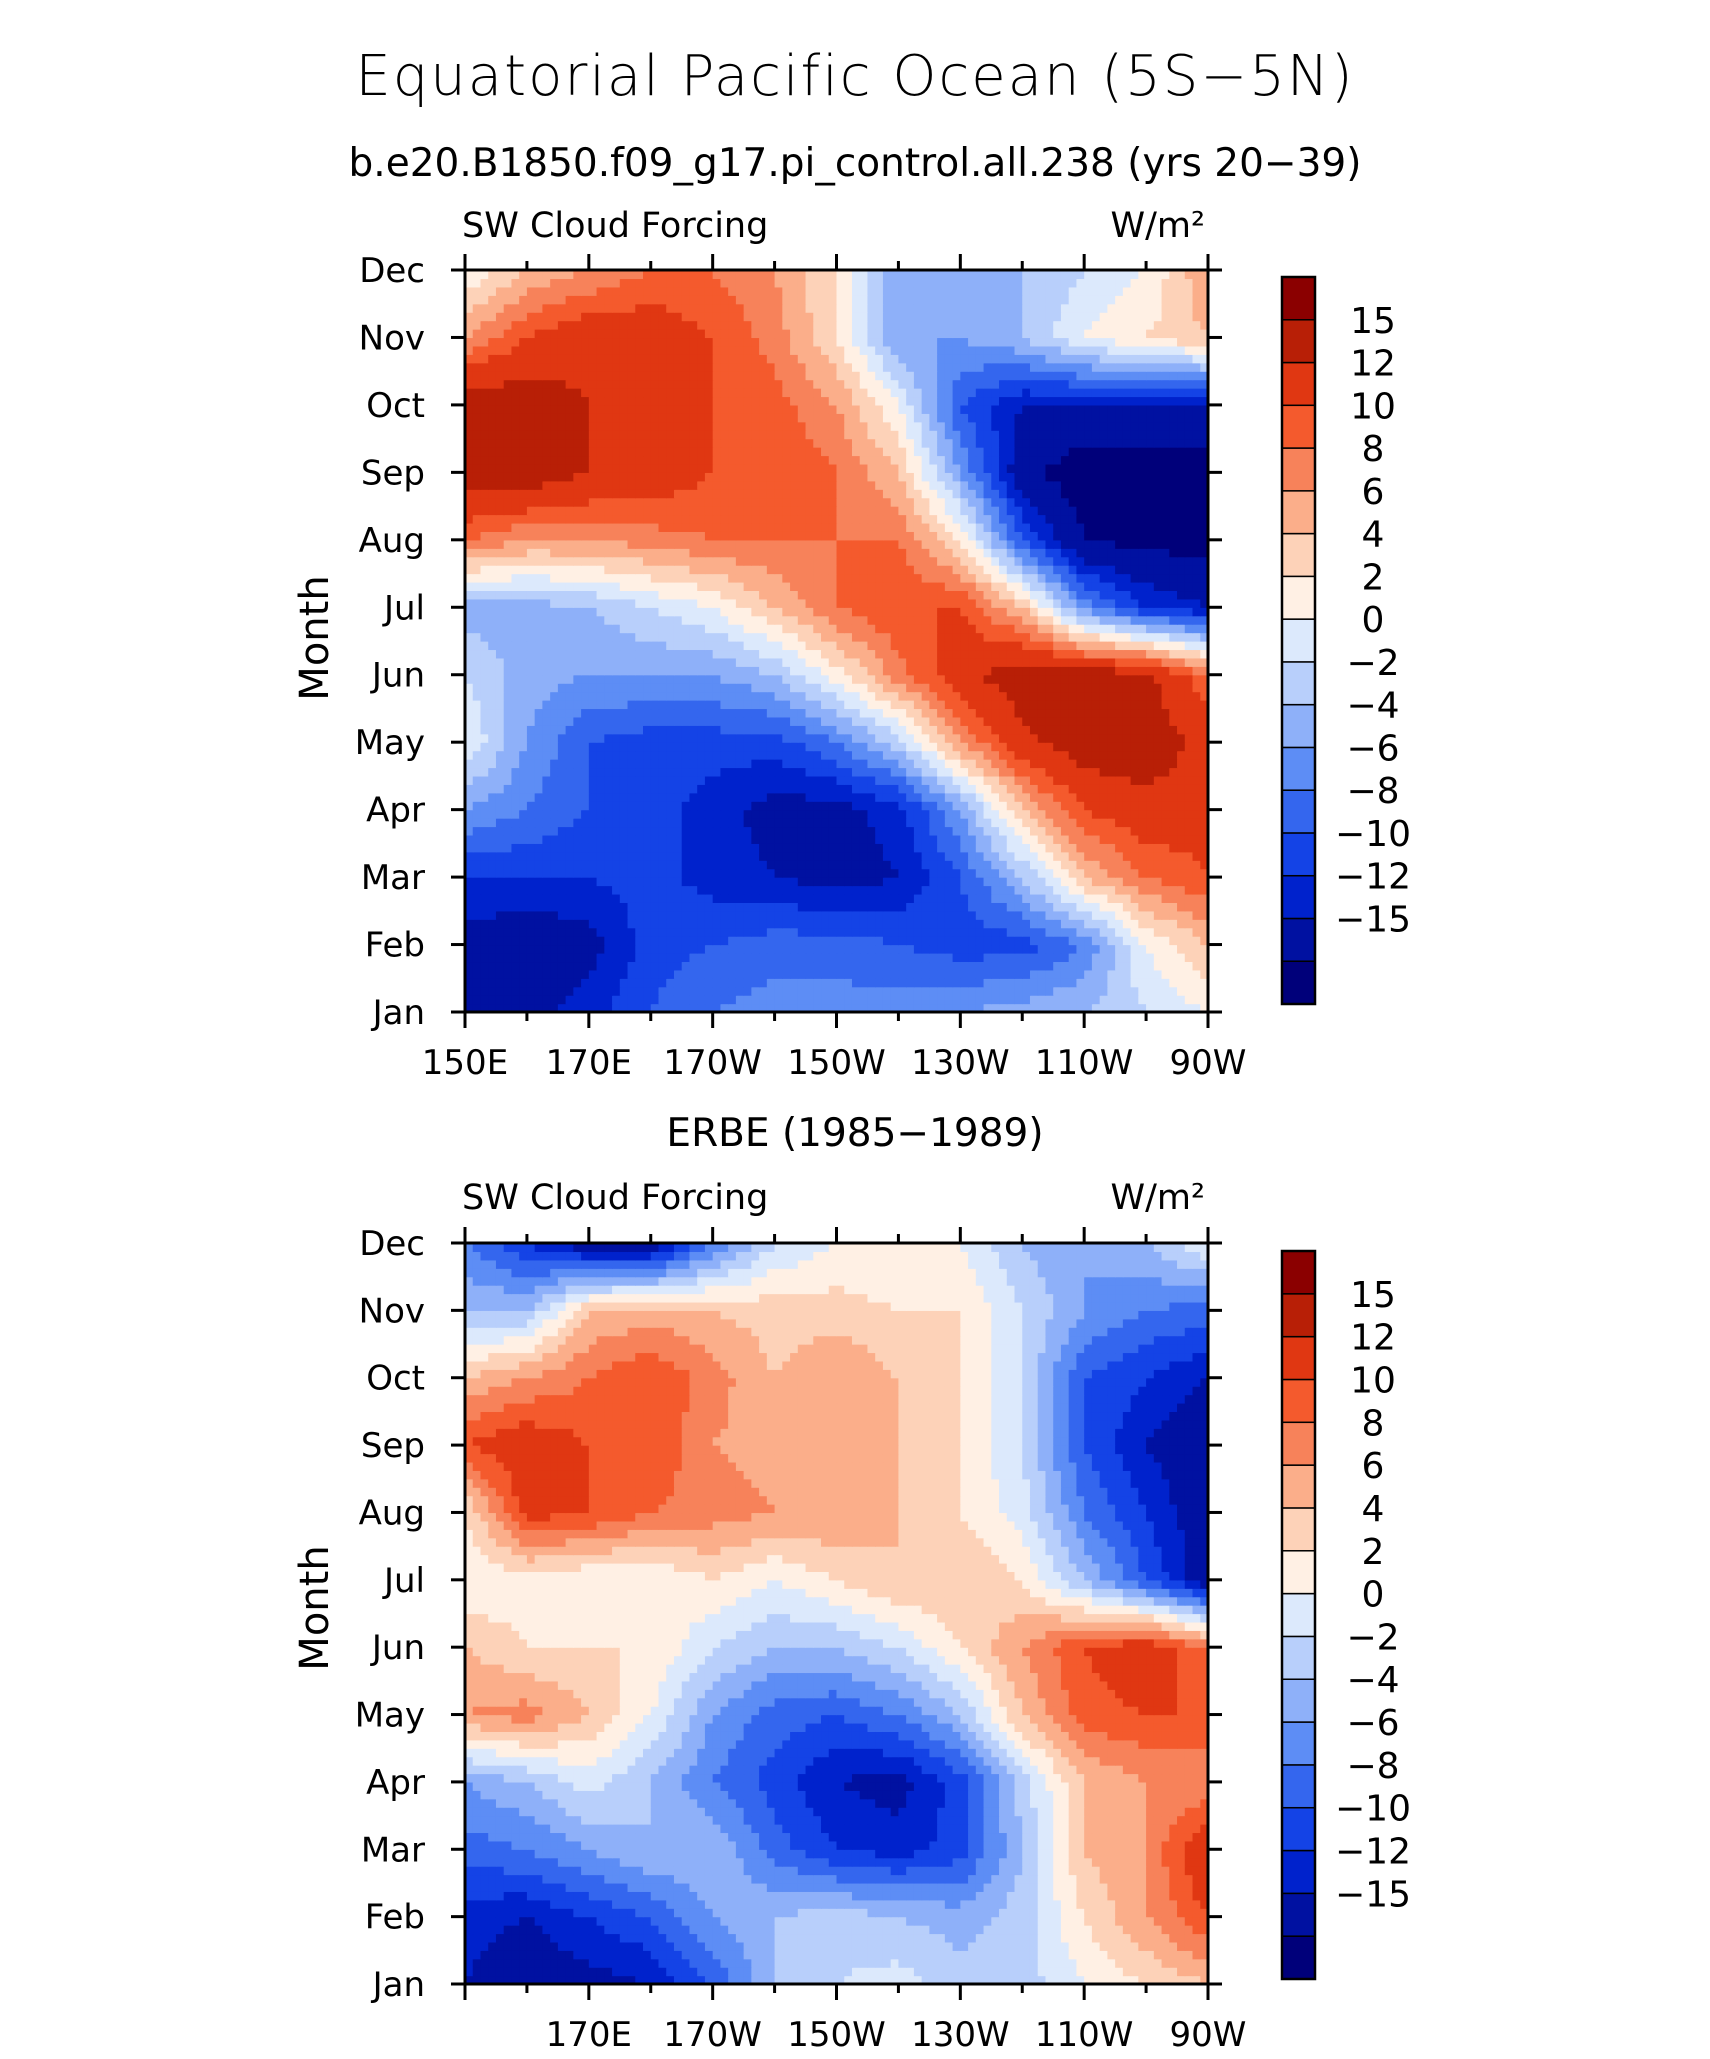 The height and width of the screenshot is (2059, 1710). Describe the element at coordinates (615, 226) in the screenshot. I see `panel-model-left-label: SW Cloud Forcing` at that location.